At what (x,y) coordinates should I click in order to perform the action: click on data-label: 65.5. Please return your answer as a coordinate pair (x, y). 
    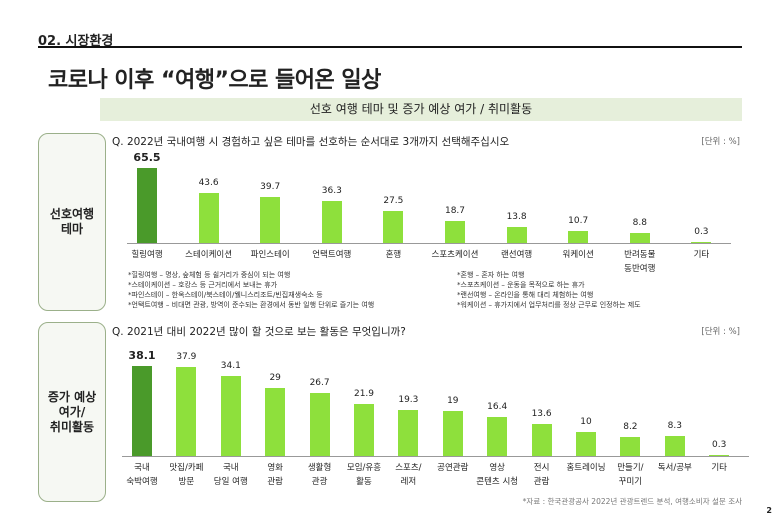
    Looking at the image, I should click on (147, 157).